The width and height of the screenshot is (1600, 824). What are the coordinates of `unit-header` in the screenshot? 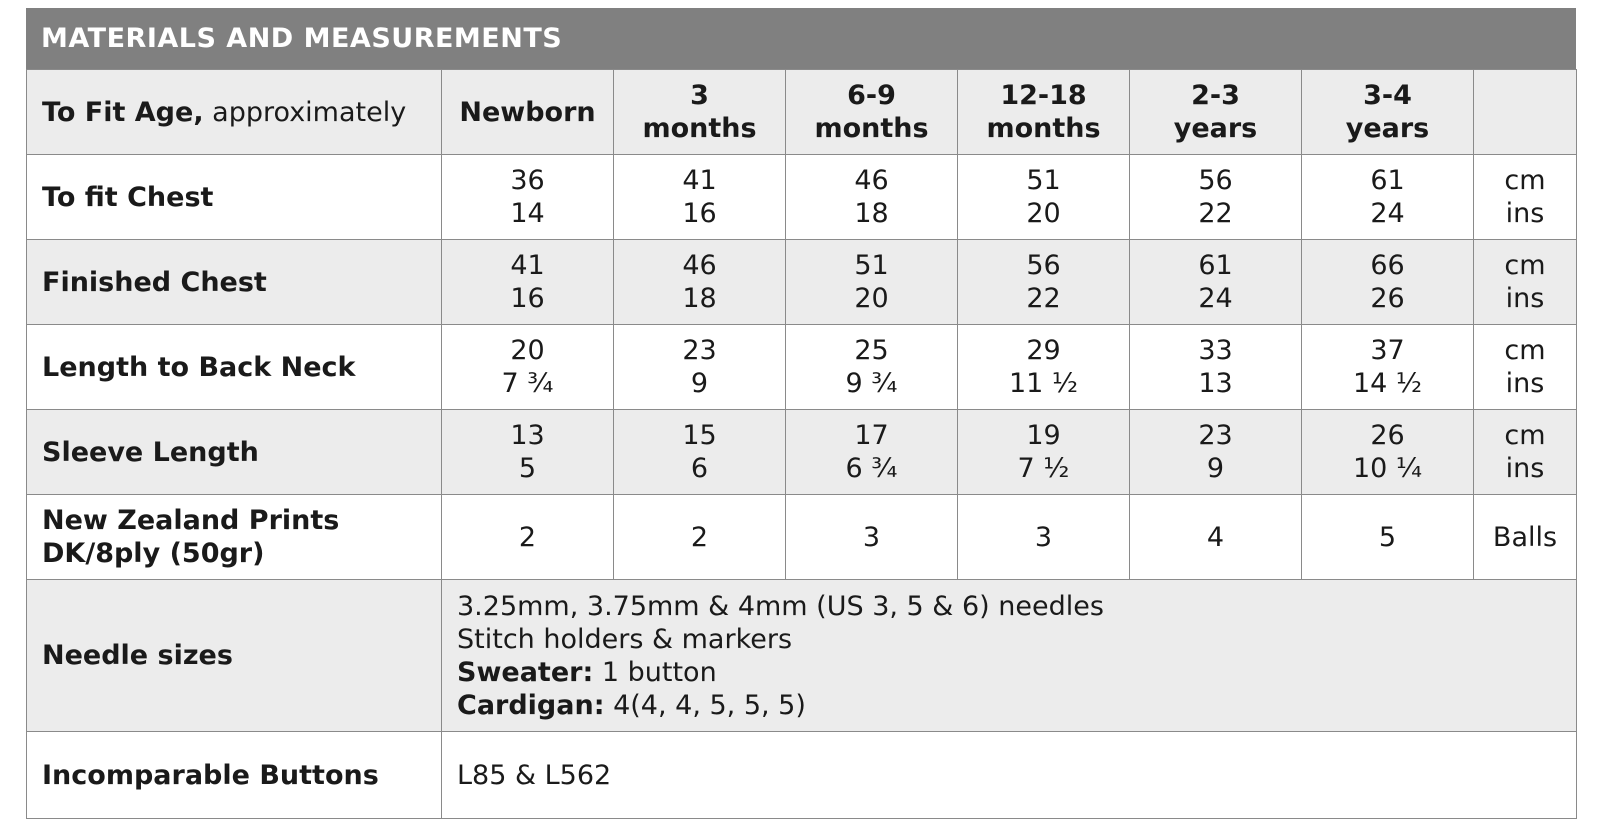 It's located at (1525, 112).